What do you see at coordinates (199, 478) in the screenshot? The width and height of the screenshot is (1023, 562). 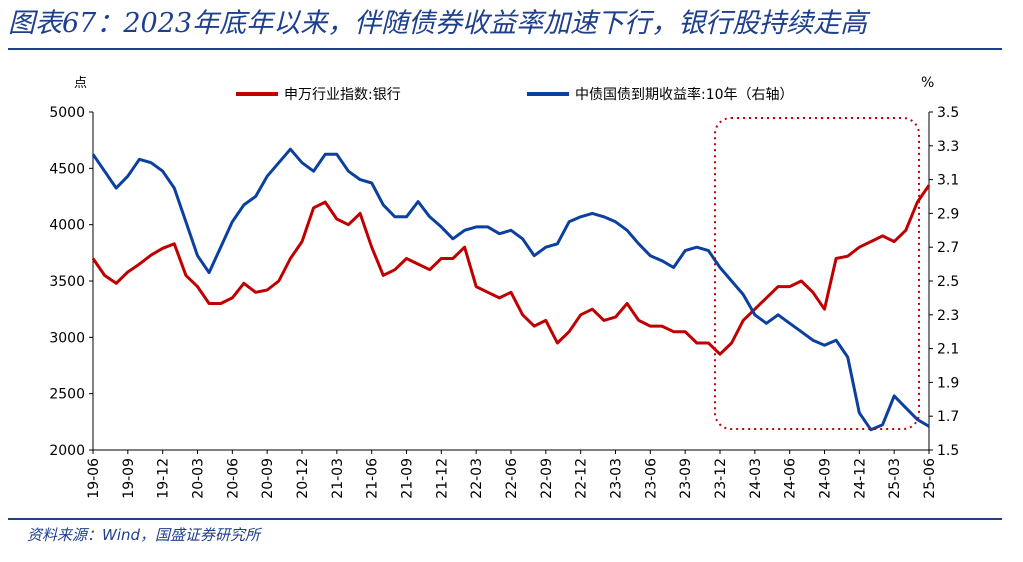 I see `x-tick-label: 20-03` at bounding box center [199, 478].